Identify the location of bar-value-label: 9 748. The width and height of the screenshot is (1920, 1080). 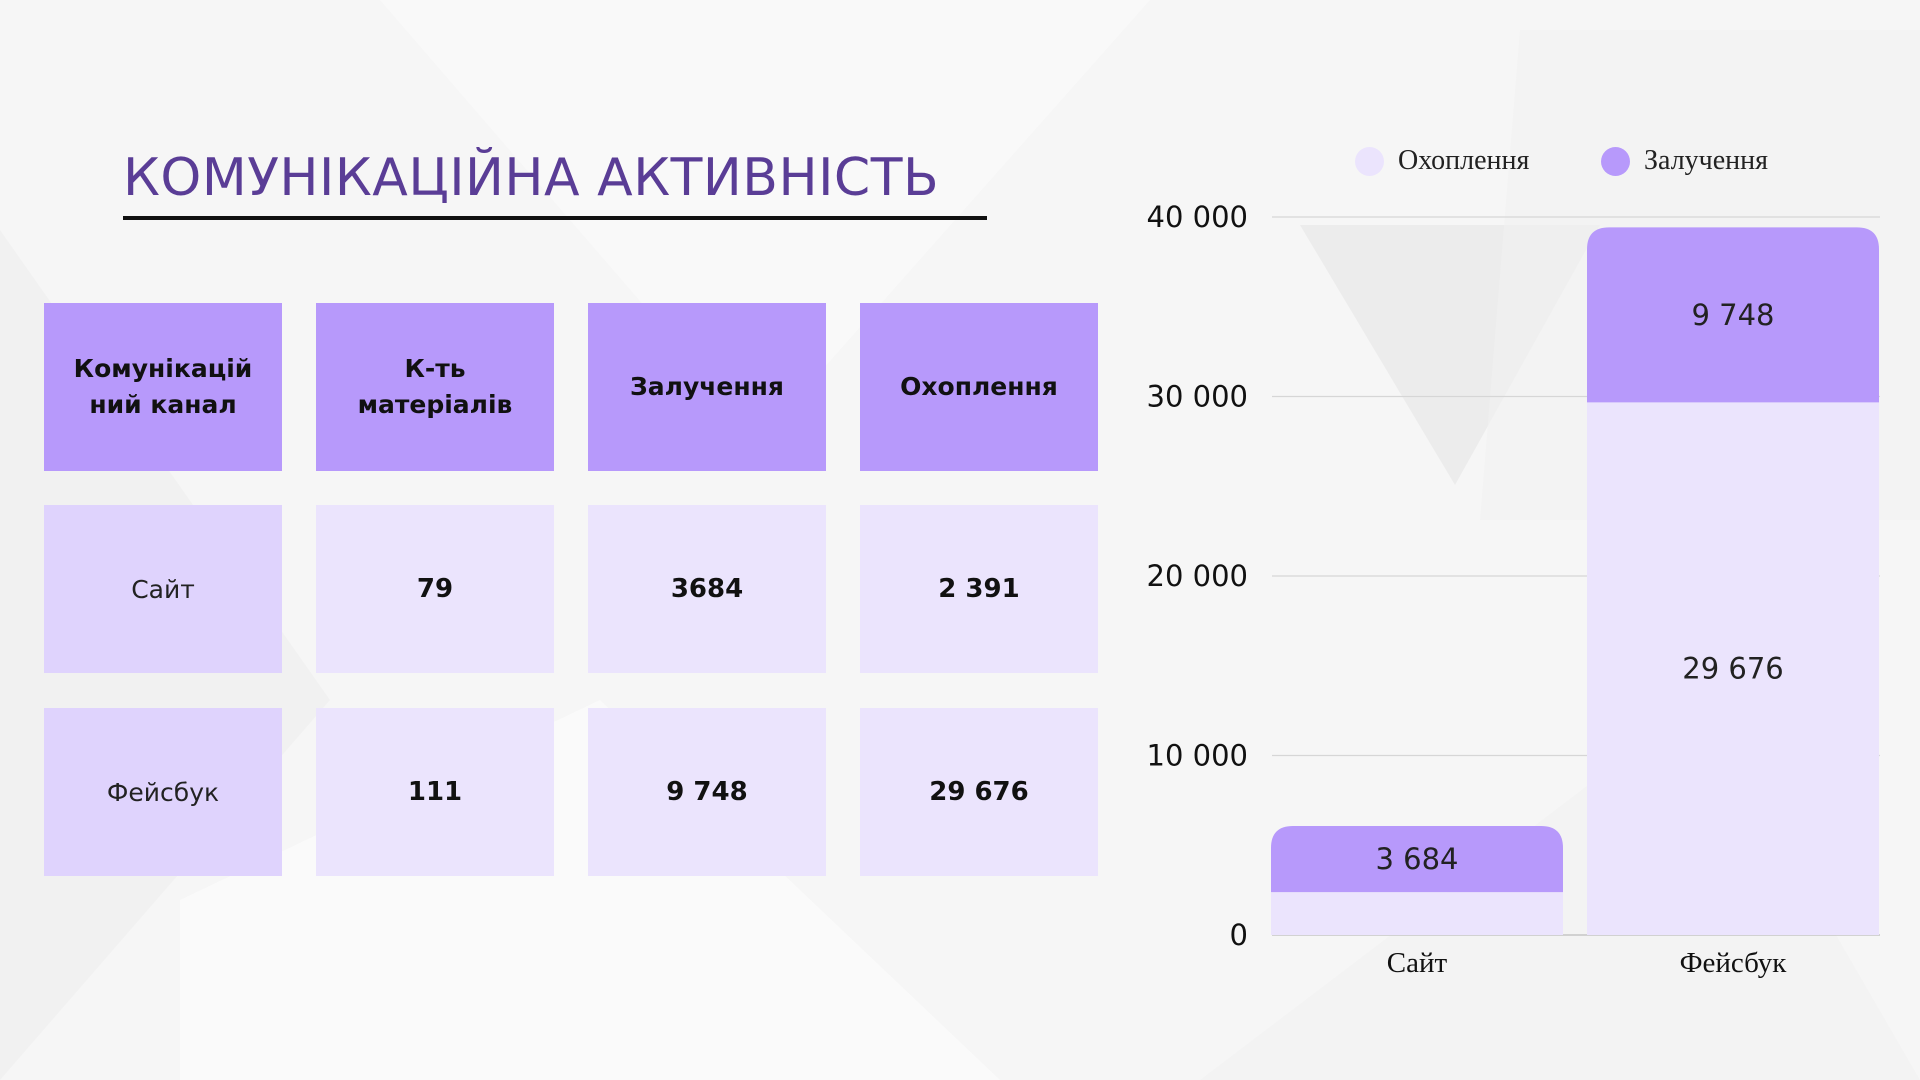
(1732, 315).